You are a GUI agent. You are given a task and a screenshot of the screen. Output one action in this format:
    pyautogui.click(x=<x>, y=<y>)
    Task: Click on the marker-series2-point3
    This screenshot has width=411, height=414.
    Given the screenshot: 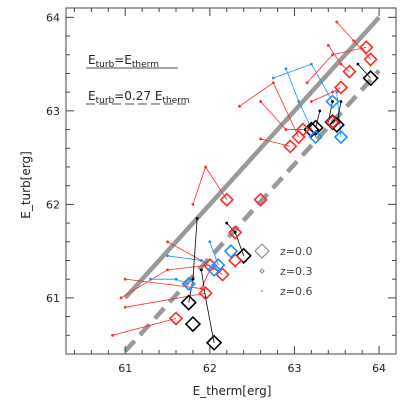 What is the action you would take?
    pyautogui.click(x=231, y=251)
    